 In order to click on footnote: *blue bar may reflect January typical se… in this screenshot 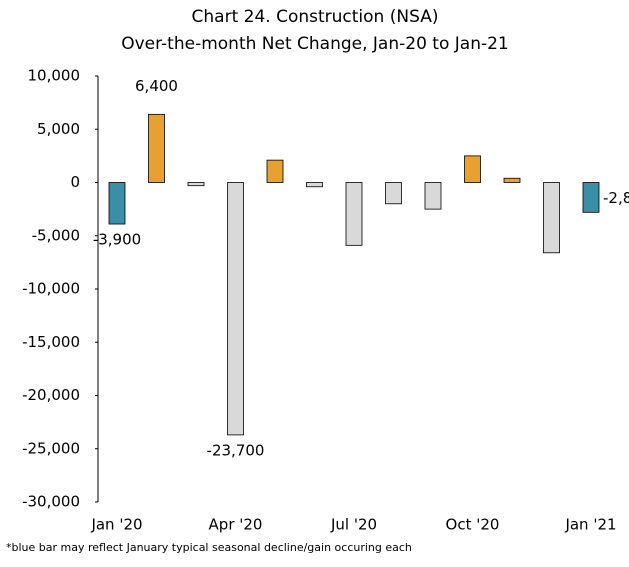, I will do `click(209, 547)`.